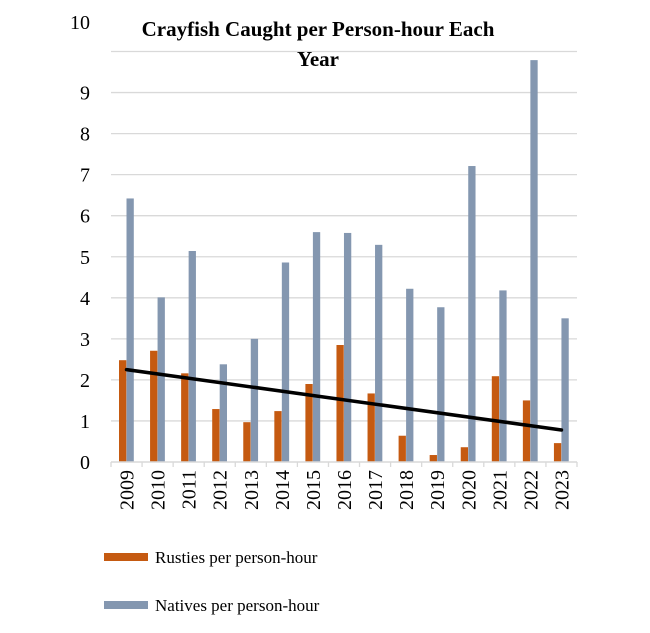 This screenshot has width=650, height=633. Describe the element at coordinates (340, 403) in the screenshot. I see `bar-rusties-2016` at that location.